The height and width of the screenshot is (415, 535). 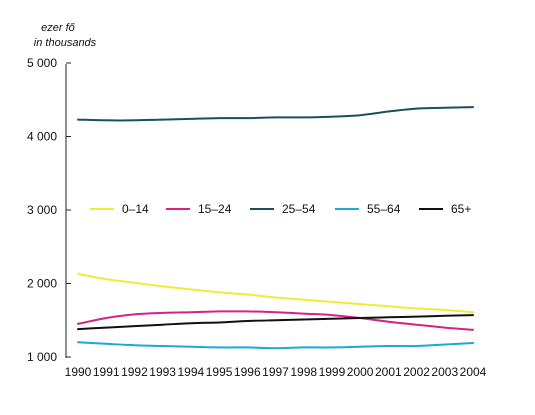 I want to click on x-tick-label: 2002, so click(x=416, y=372).